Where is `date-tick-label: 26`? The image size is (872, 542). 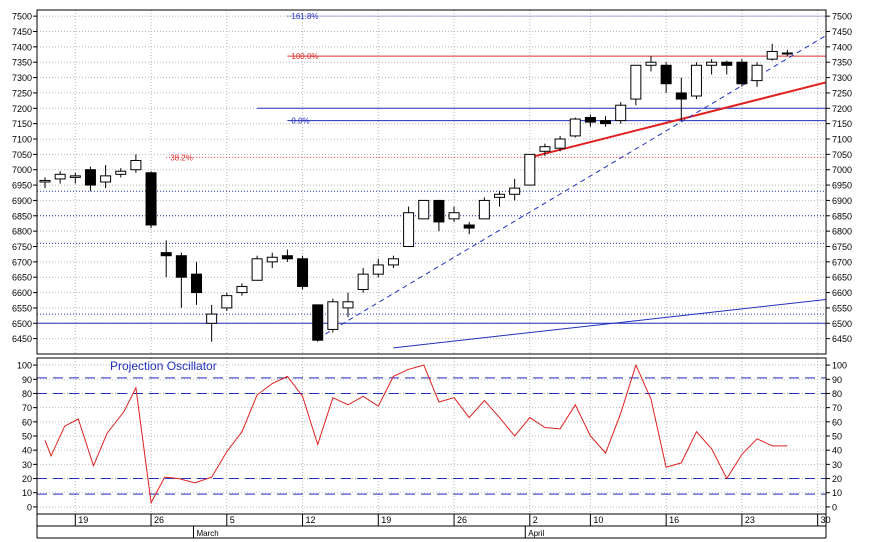
date-tick-label: 26 is located at coordinates (462, 520).